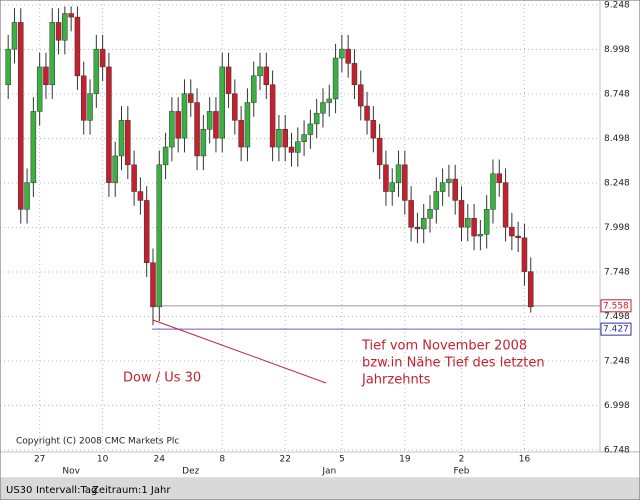 The height and width of the screenshot is (500, 640). What do you see at coordinates (131, 490) in the screenshot?
I see `period: Zeitraum:1 Jahr` at bounding box center [131, 490].